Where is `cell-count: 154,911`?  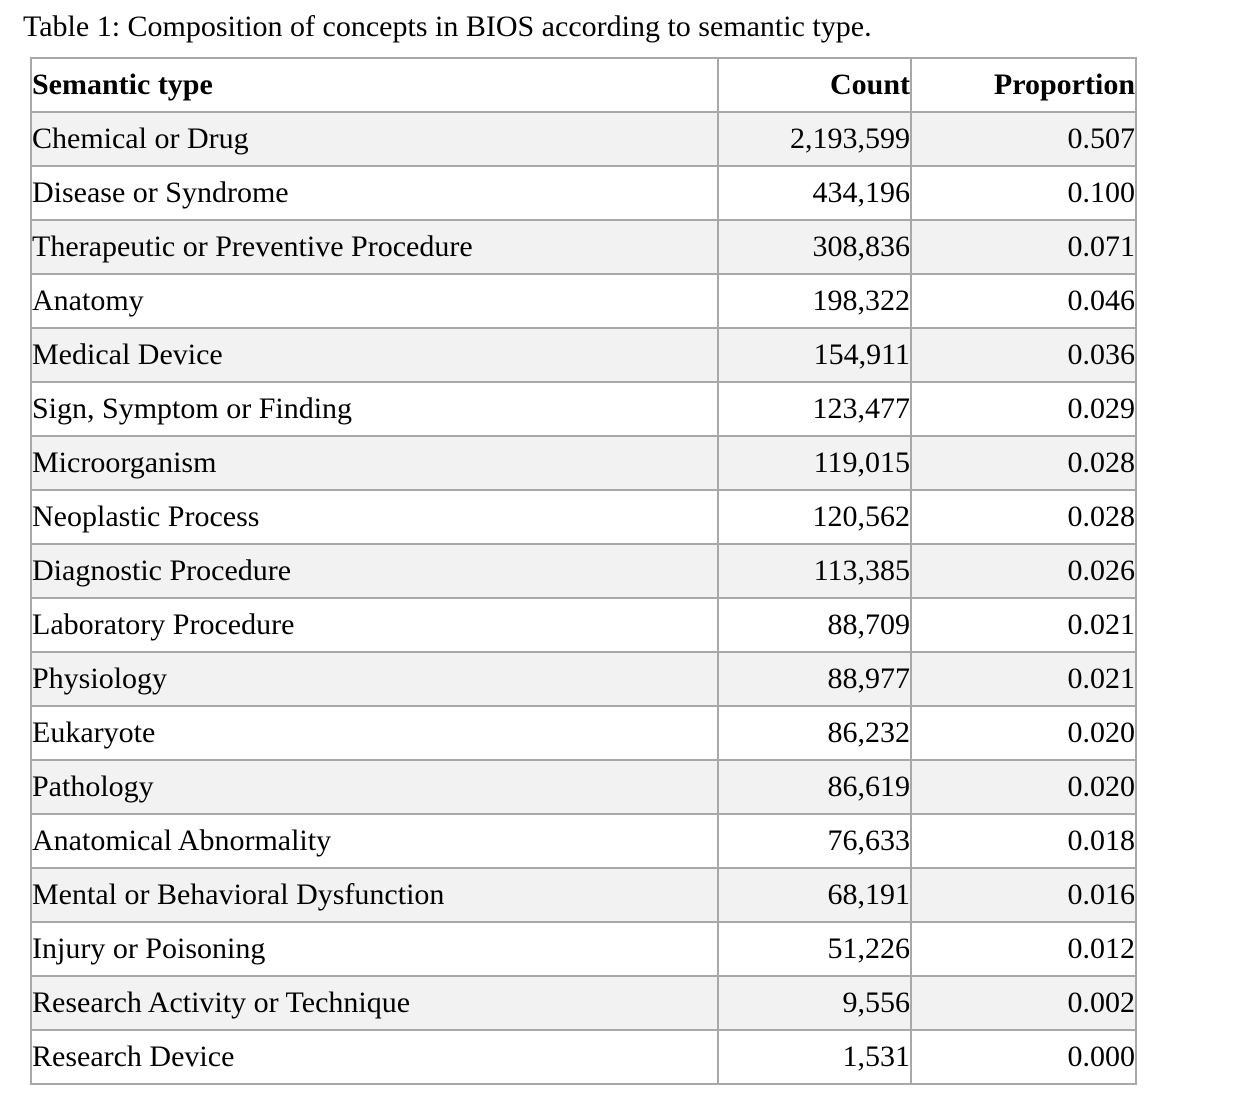
cell-count: 154,911 is located at coordinates (814, 354).